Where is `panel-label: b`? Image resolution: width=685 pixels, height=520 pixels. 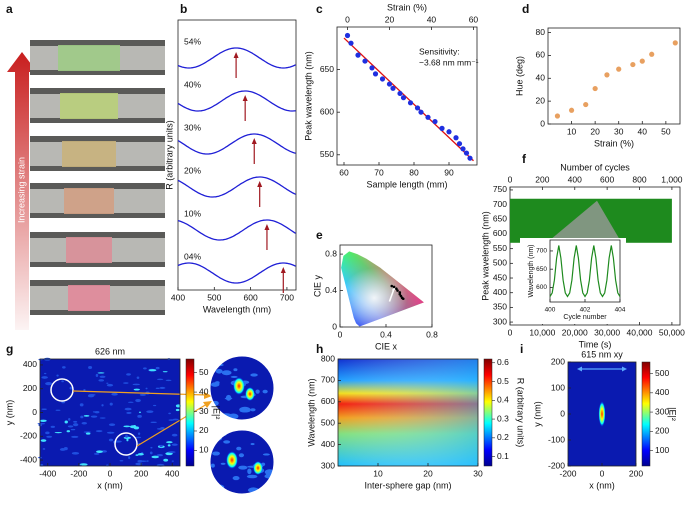 panel-label: b is located at coordinates (183, 9).